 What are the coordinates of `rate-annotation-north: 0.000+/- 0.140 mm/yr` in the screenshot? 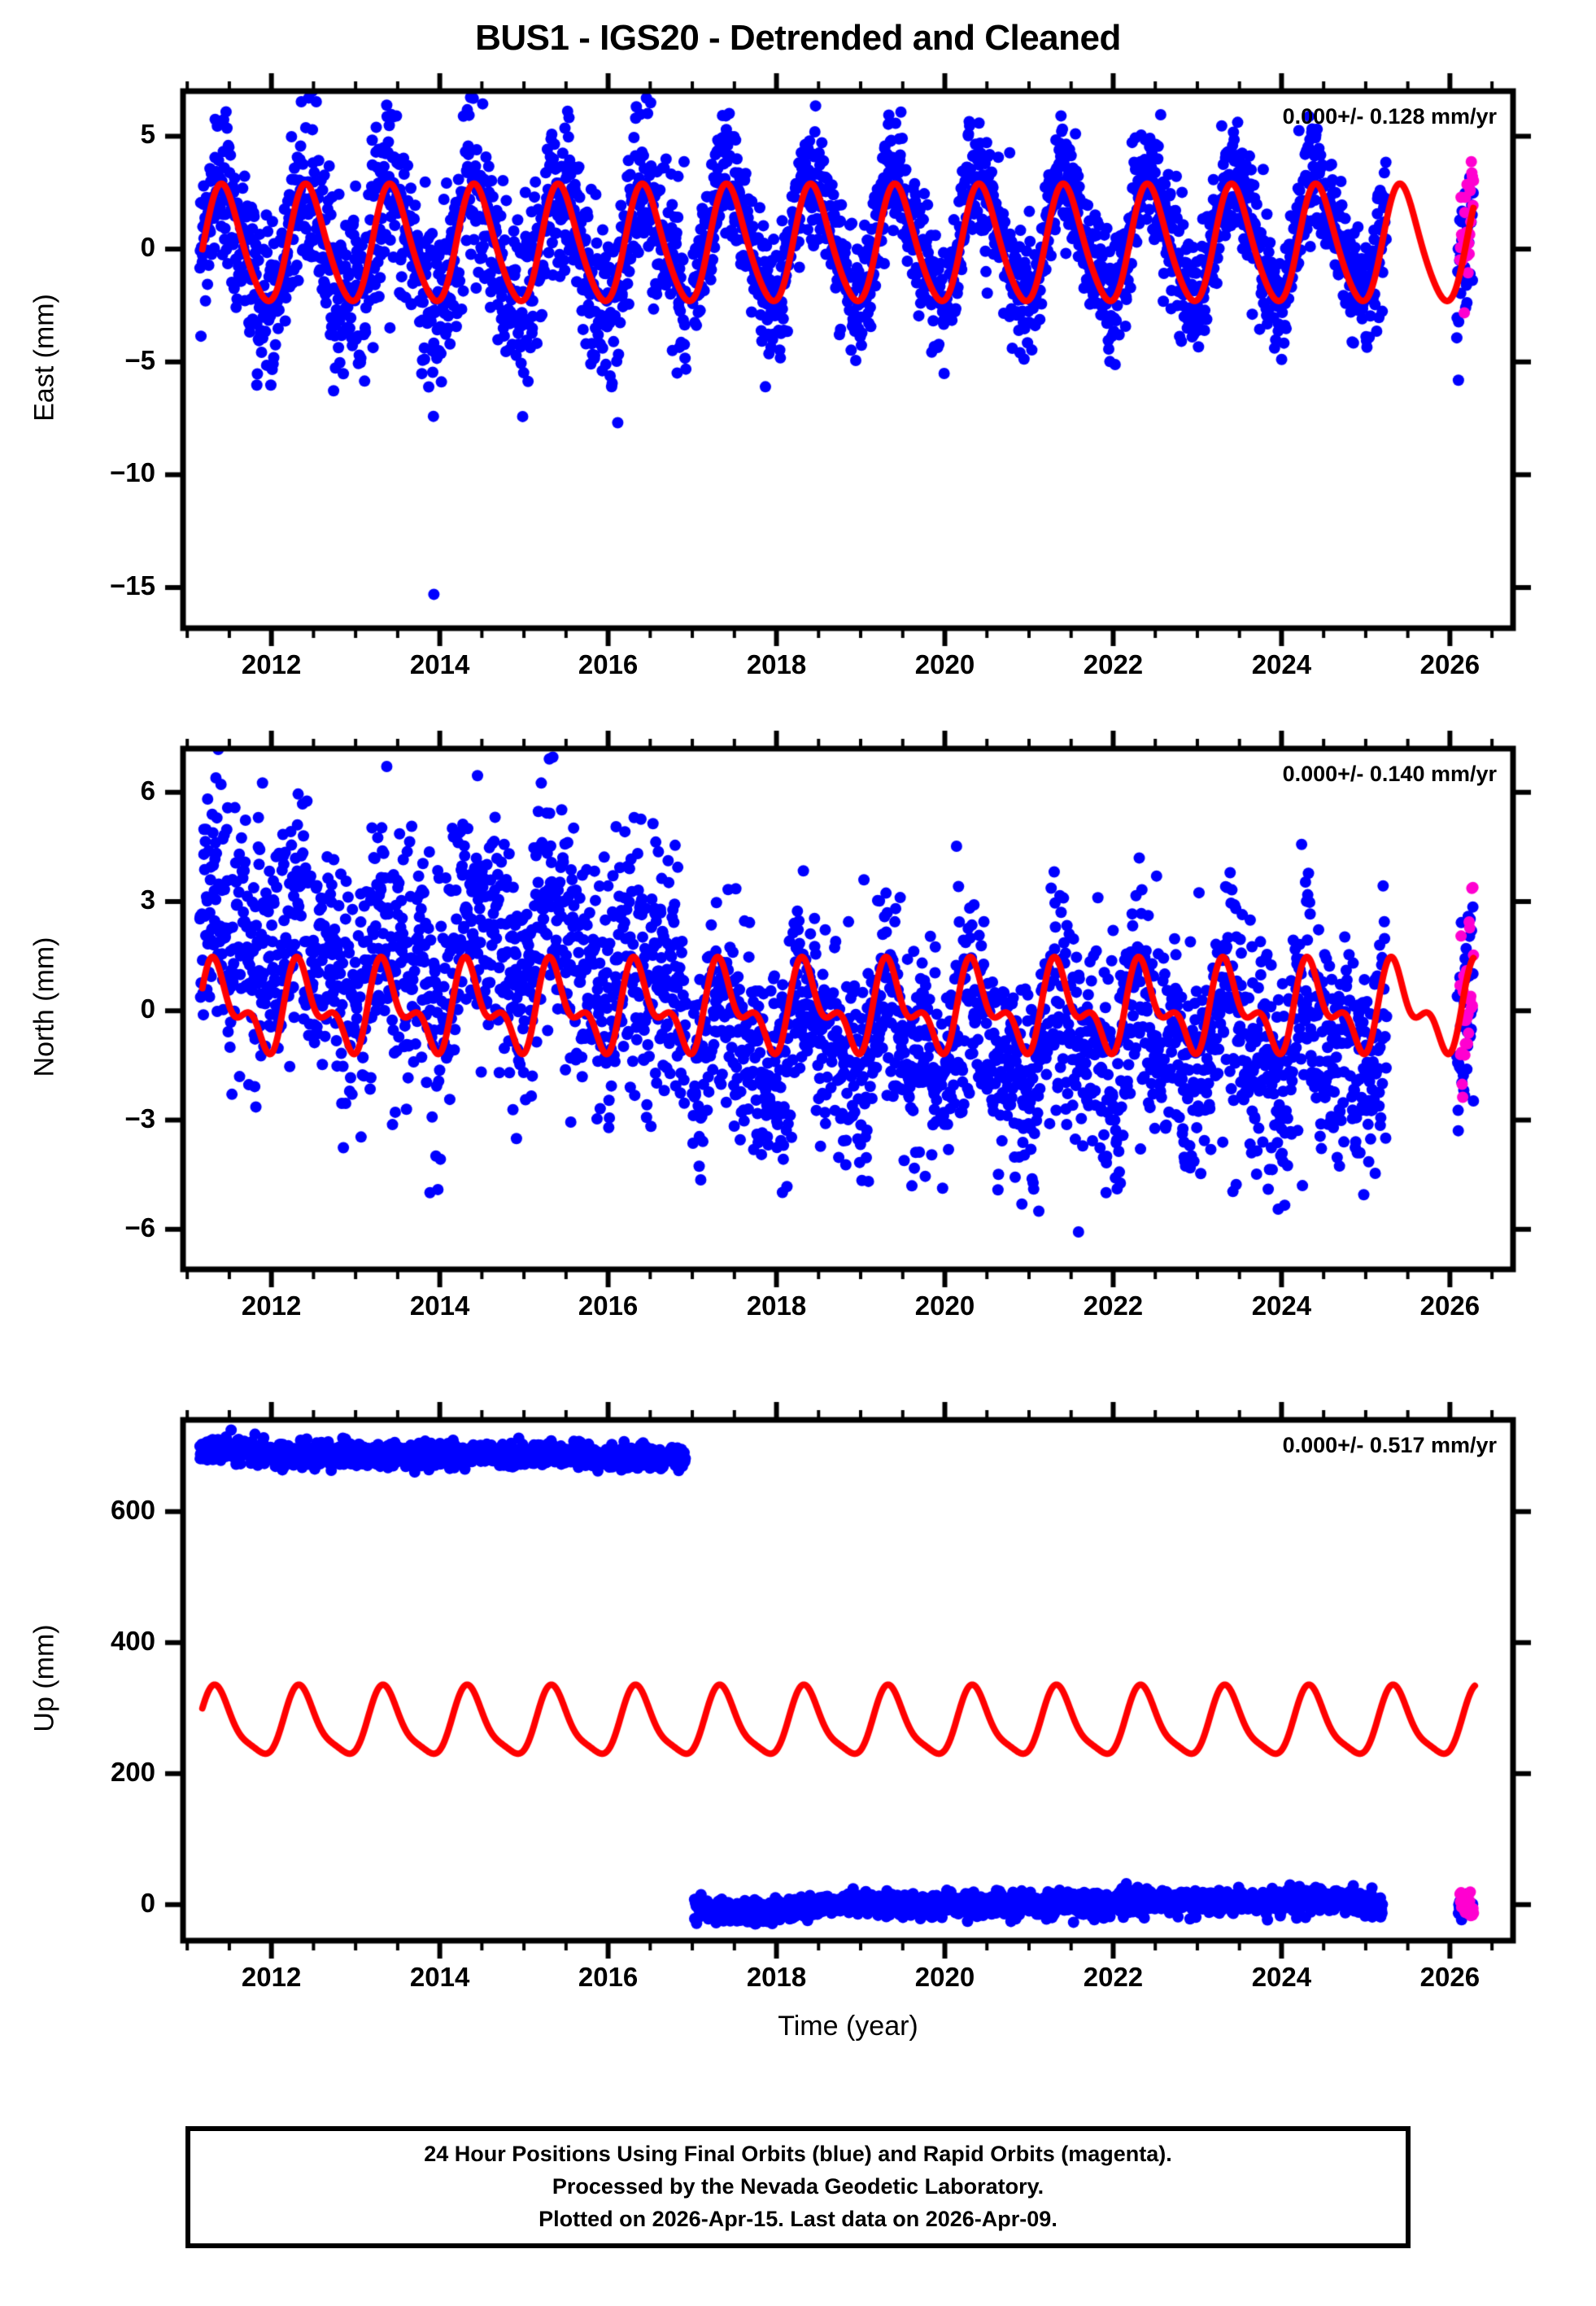 It's located at (1389, 774).